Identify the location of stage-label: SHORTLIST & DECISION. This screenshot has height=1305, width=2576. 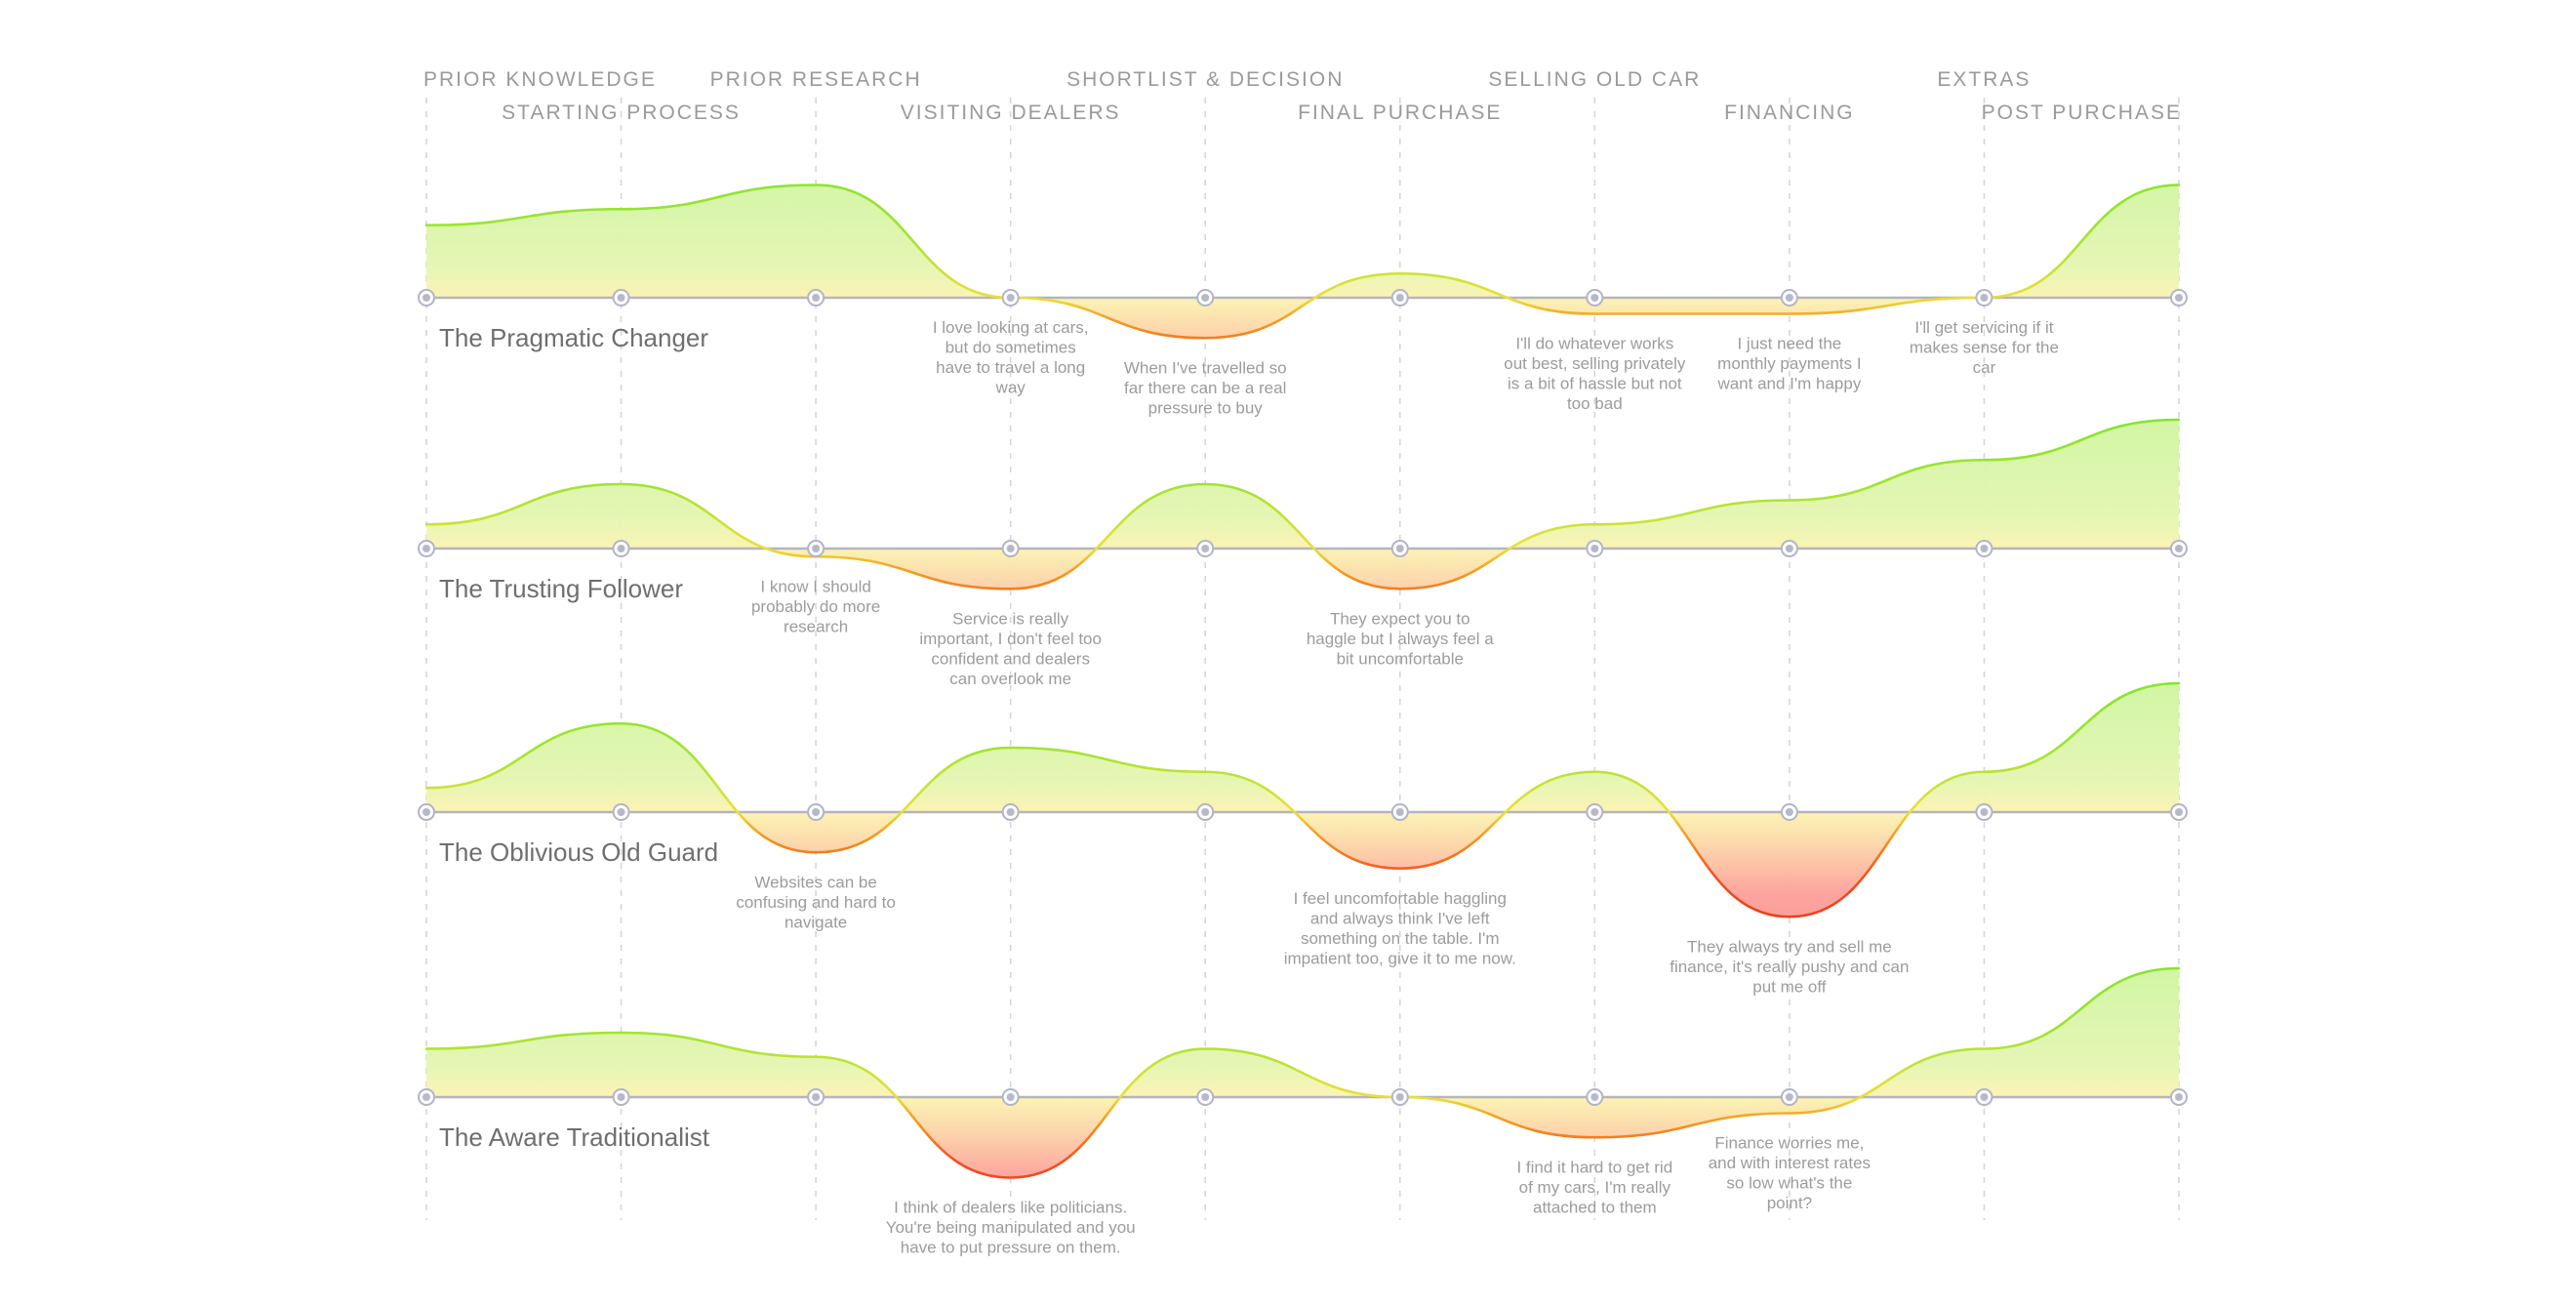
(1205, 80).